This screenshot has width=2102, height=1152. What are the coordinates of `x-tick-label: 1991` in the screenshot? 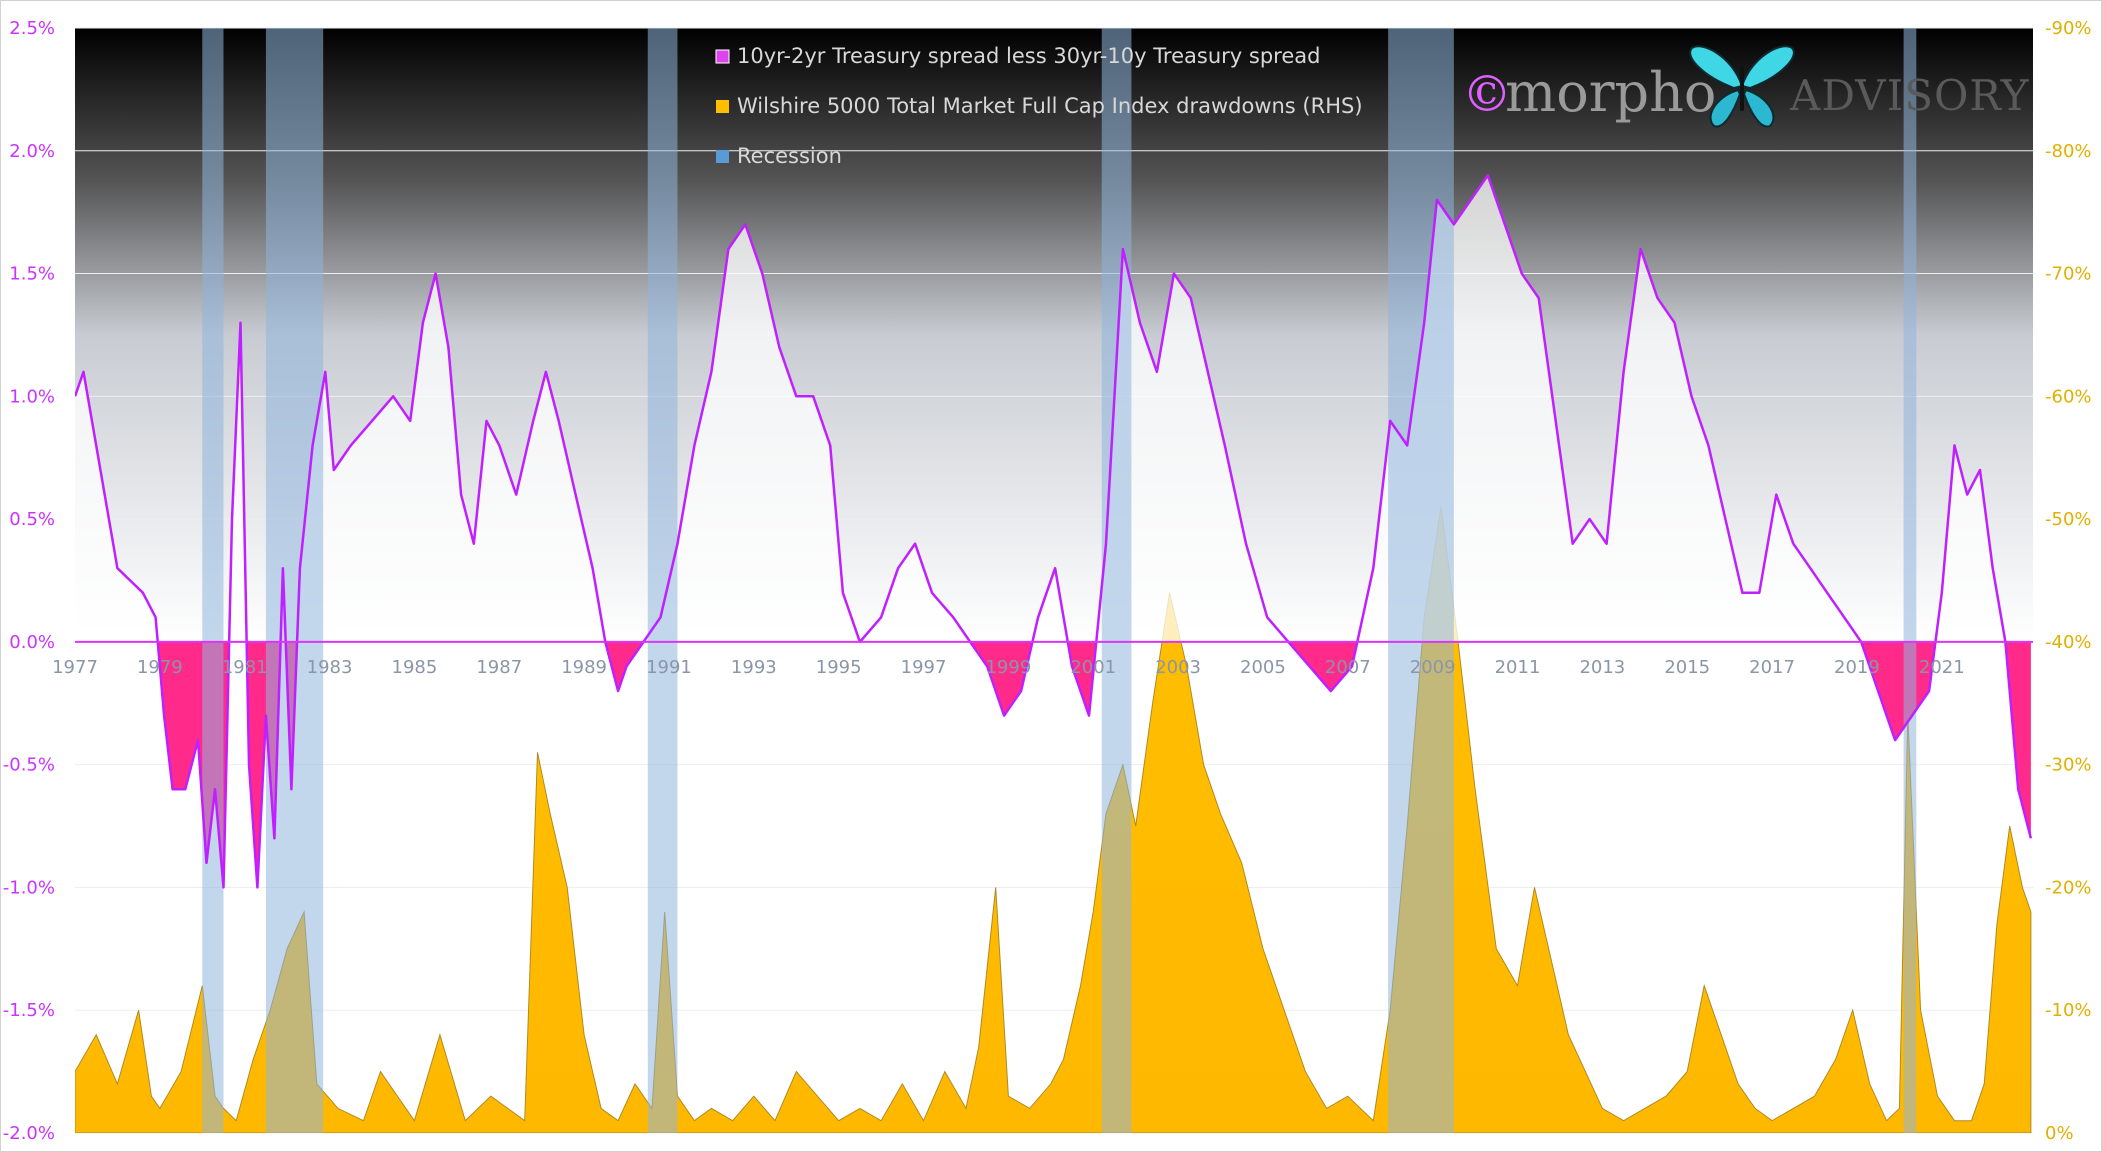 It's located at (669, 667).